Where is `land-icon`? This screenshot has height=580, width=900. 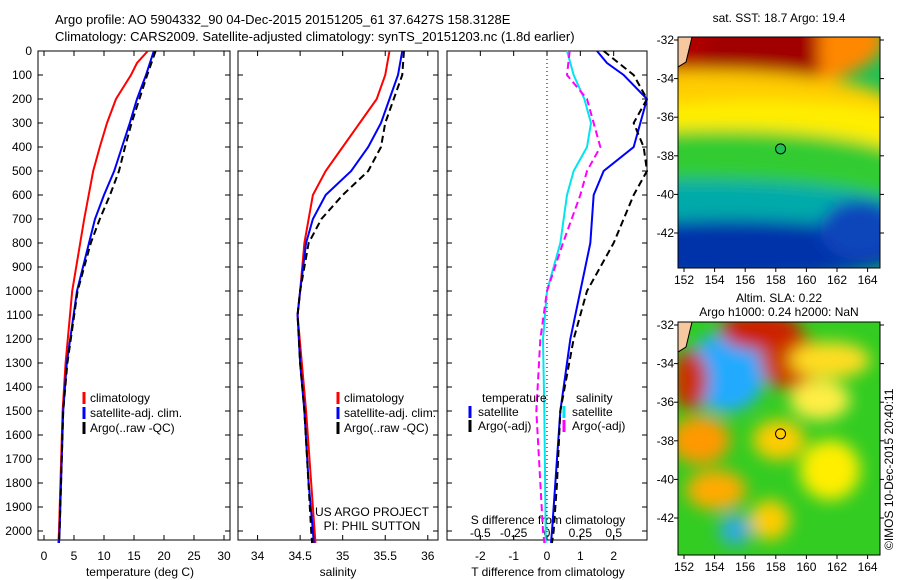 land-icon is located at coordinates (685, 52).